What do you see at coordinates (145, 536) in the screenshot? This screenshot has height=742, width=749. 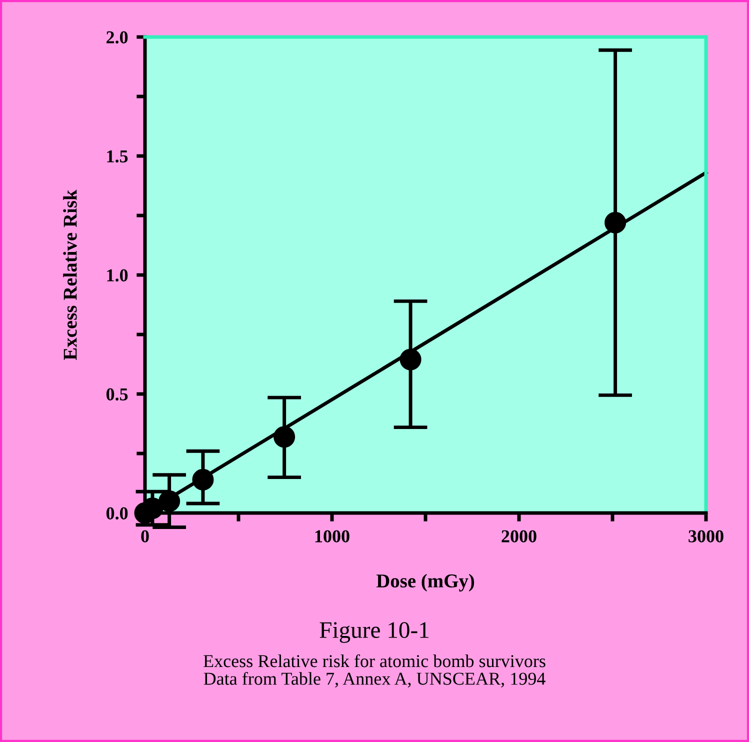 I see `x-tick-label: 0` at bounding box center [145, 536].